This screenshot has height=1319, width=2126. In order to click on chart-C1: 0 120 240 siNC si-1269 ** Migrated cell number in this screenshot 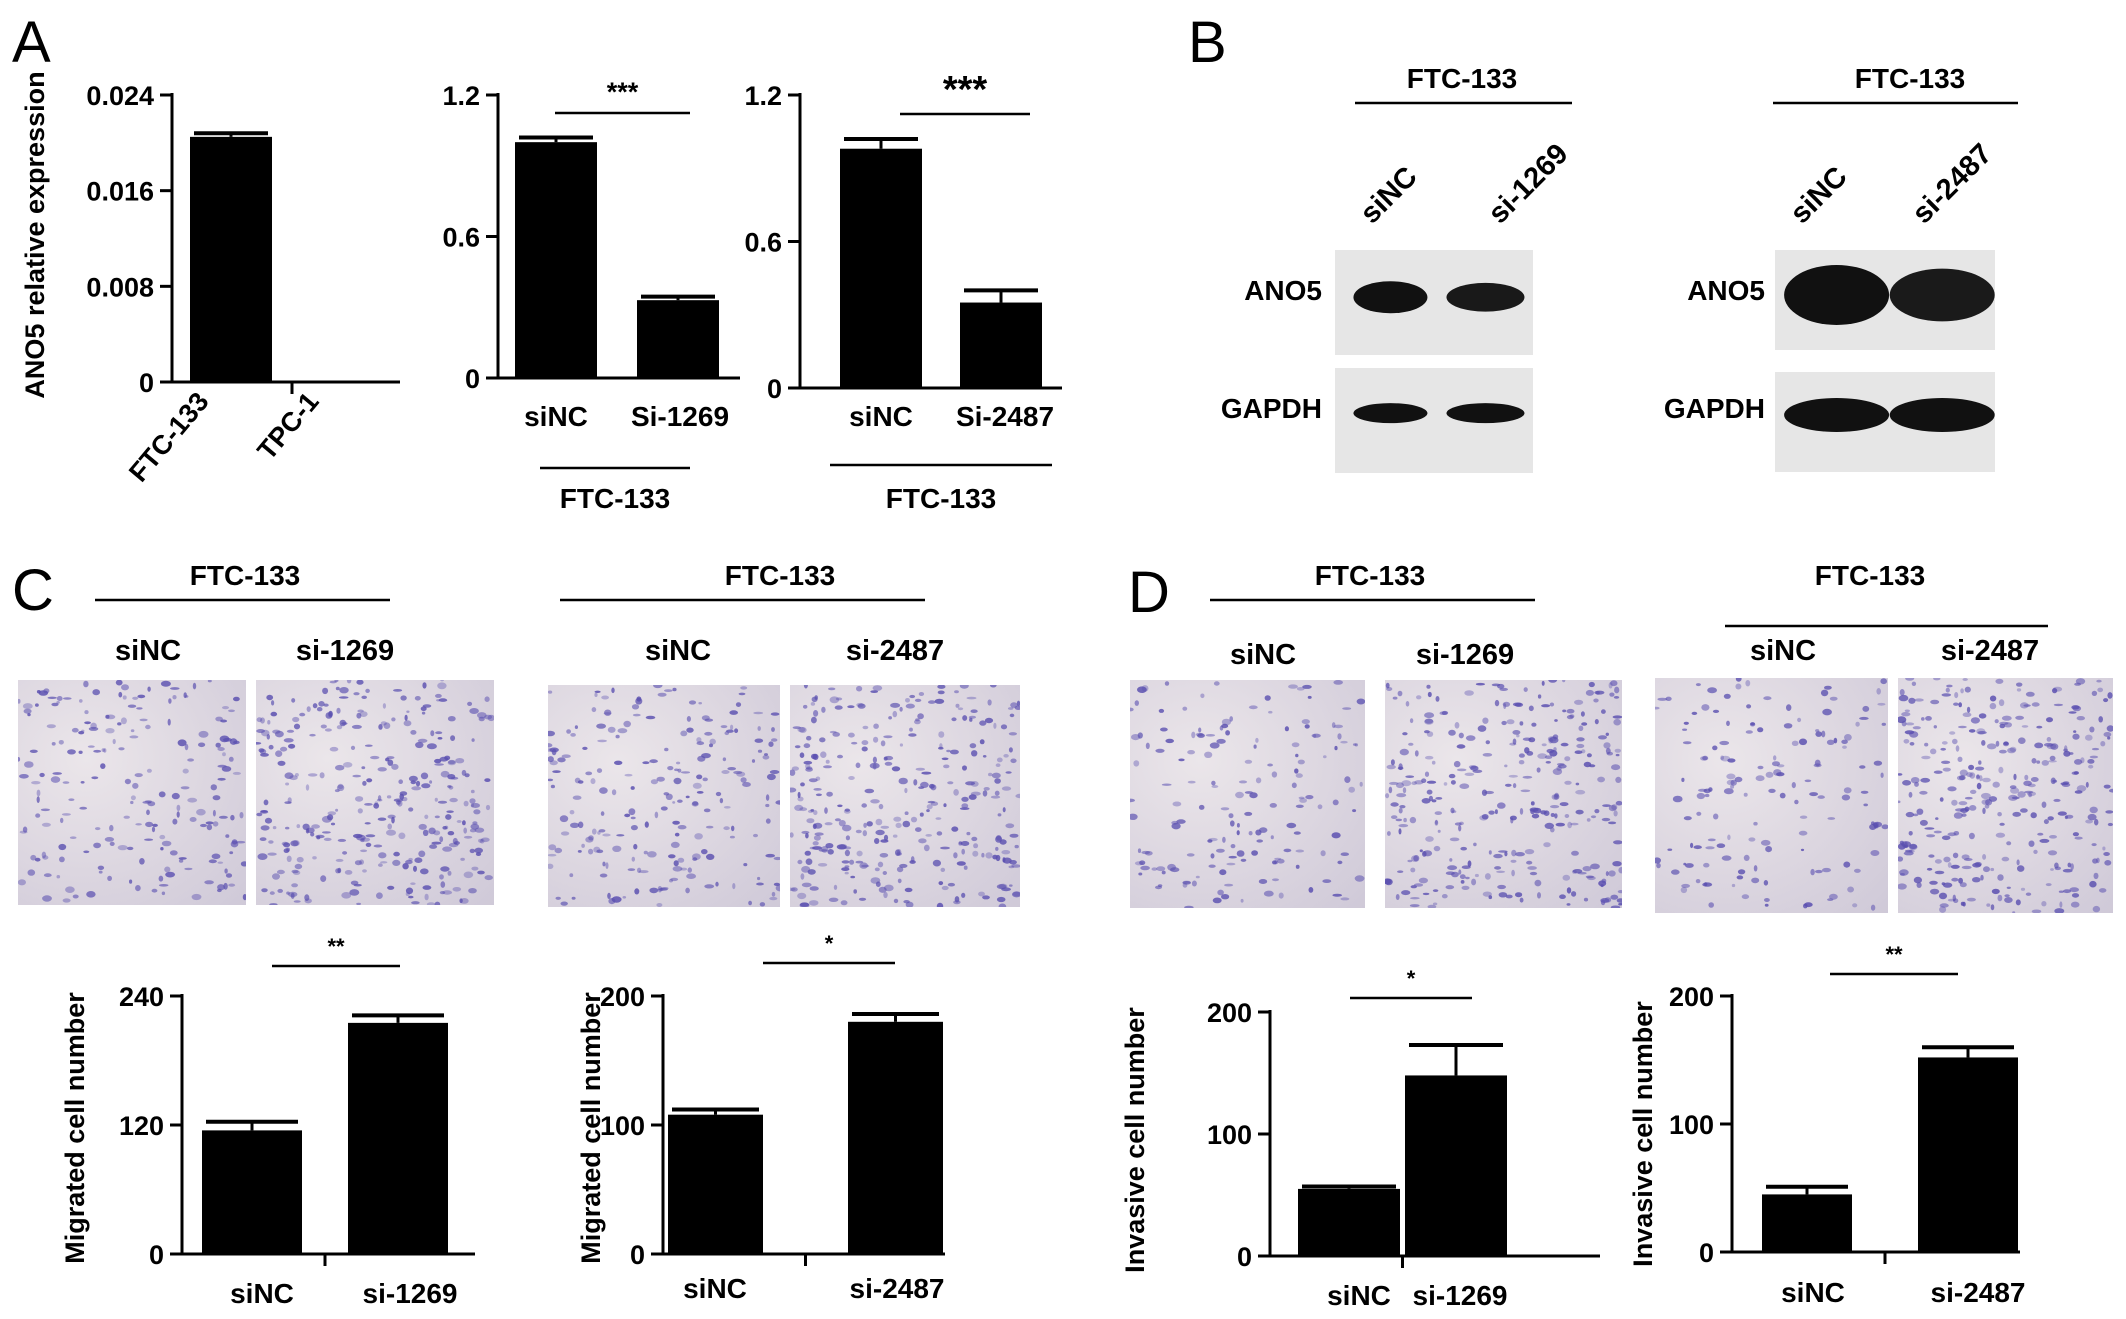, I will do `click(267, 1121)`.